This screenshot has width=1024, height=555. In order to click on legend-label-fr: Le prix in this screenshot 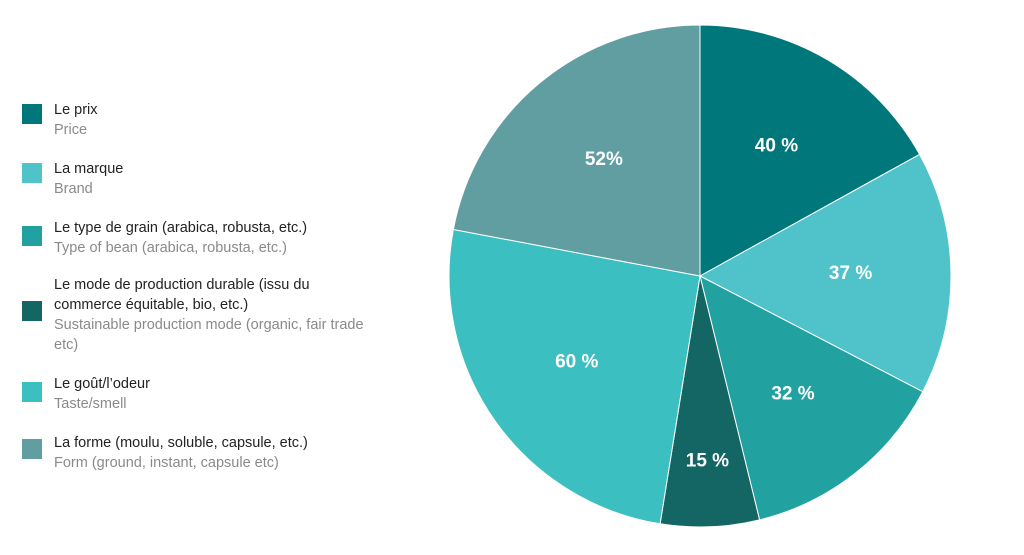, I will do `click(76, 110)`.